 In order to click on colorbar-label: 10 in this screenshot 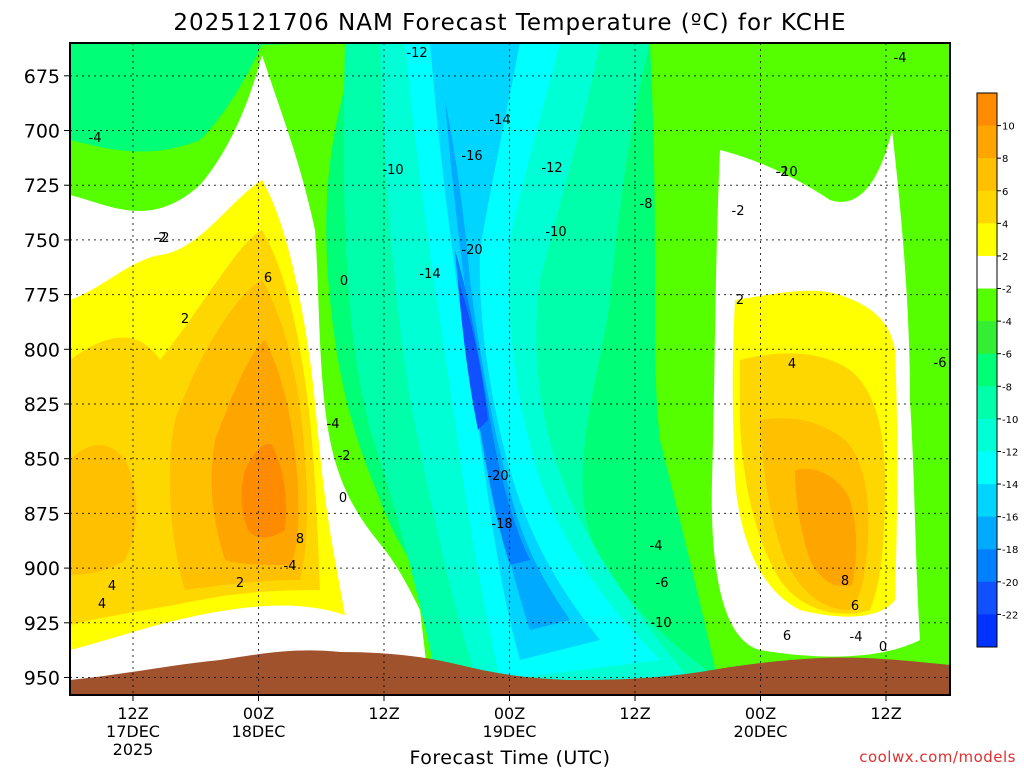, I will do `click(1008, 127)`.